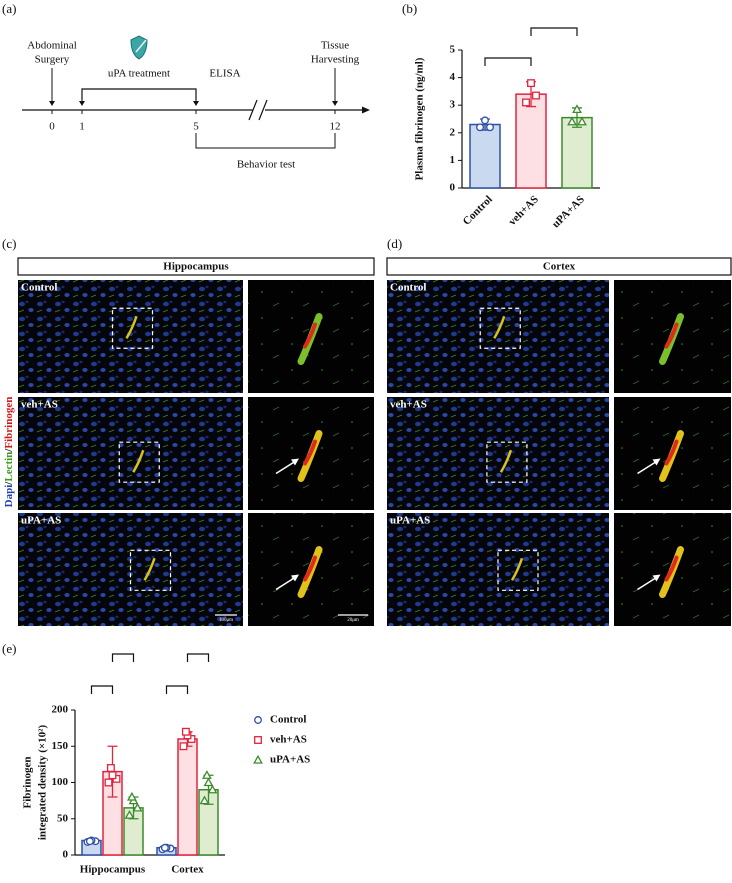 This screenshot has width=732, height=883. What do you see at coordinates (141, 46) in the screenshot?
I see `treatment-icon` at bounding box center [141, 46].